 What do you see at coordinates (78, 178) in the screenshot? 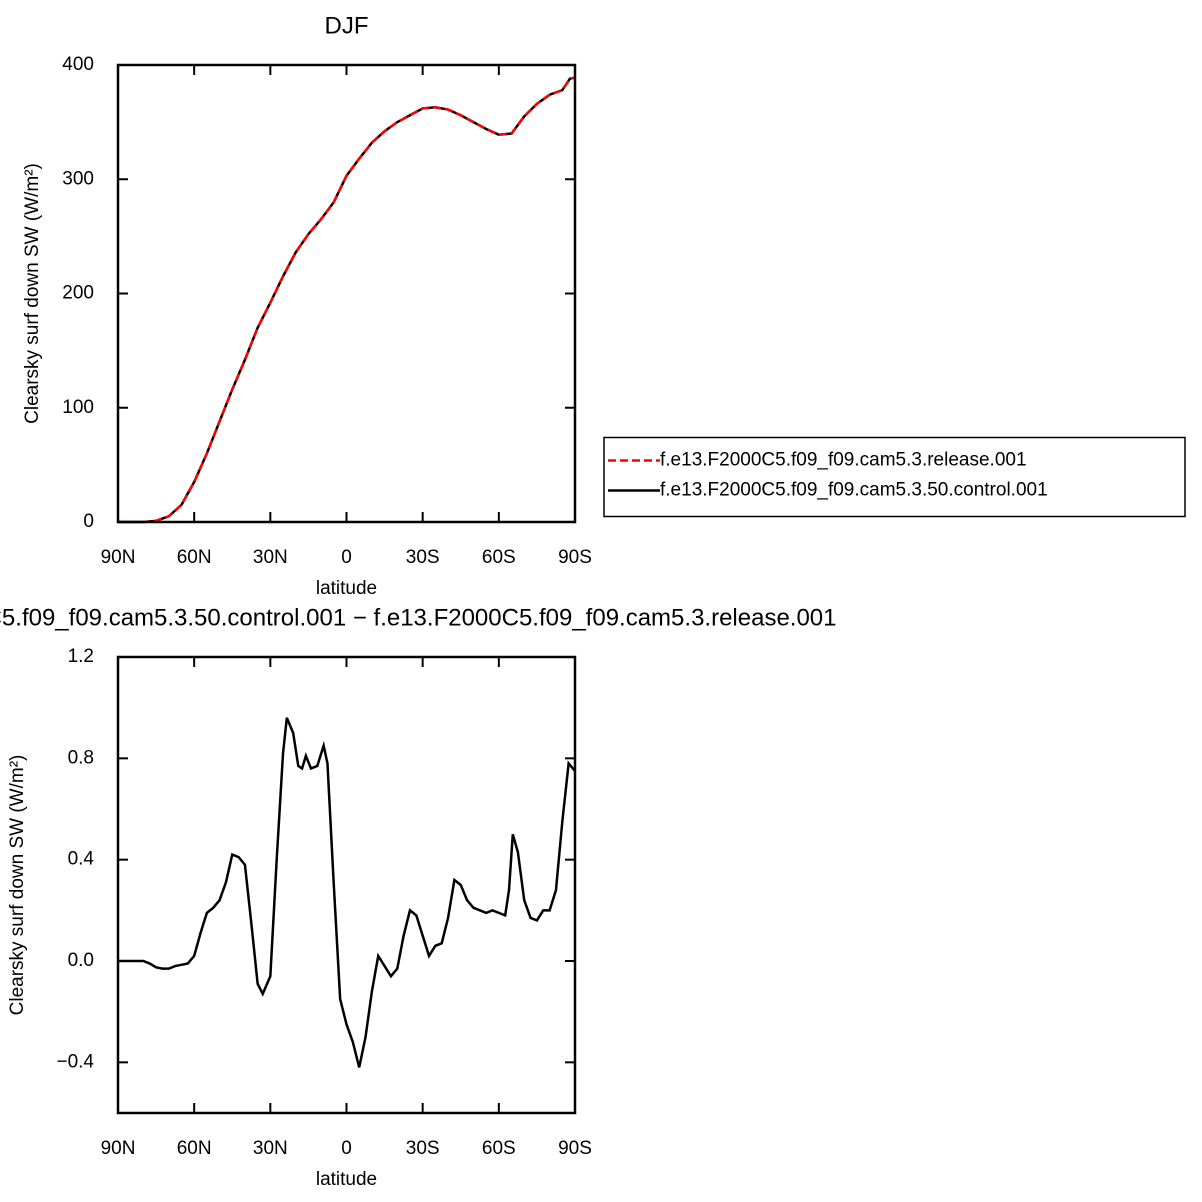
I see `y-tick-label: 300` at bounding box center [78, 178].